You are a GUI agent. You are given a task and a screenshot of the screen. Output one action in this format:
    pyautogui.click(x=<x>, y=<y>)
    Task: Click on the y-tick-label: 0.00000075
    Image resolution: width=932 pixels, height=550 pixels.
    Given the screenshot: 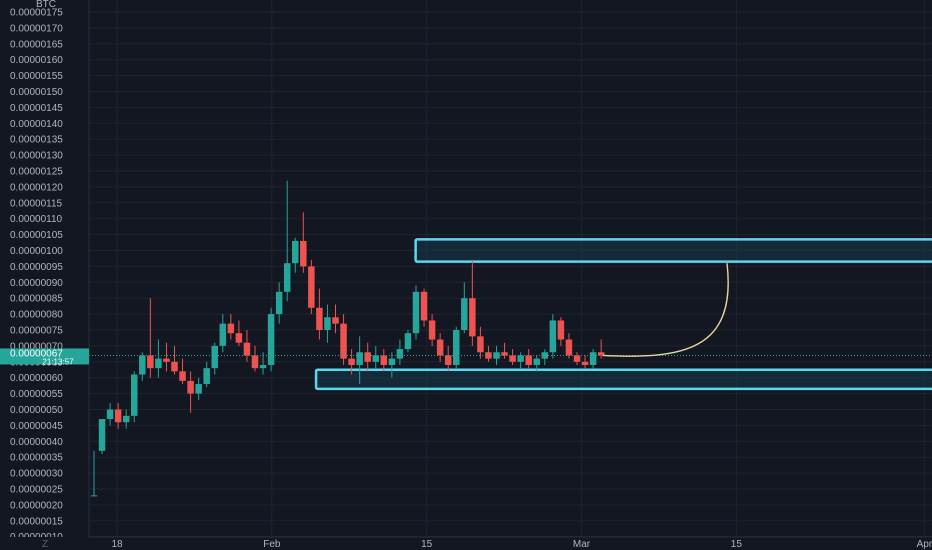 What is the action you would take?
    pyautogui.click(x=36, y=331)
    